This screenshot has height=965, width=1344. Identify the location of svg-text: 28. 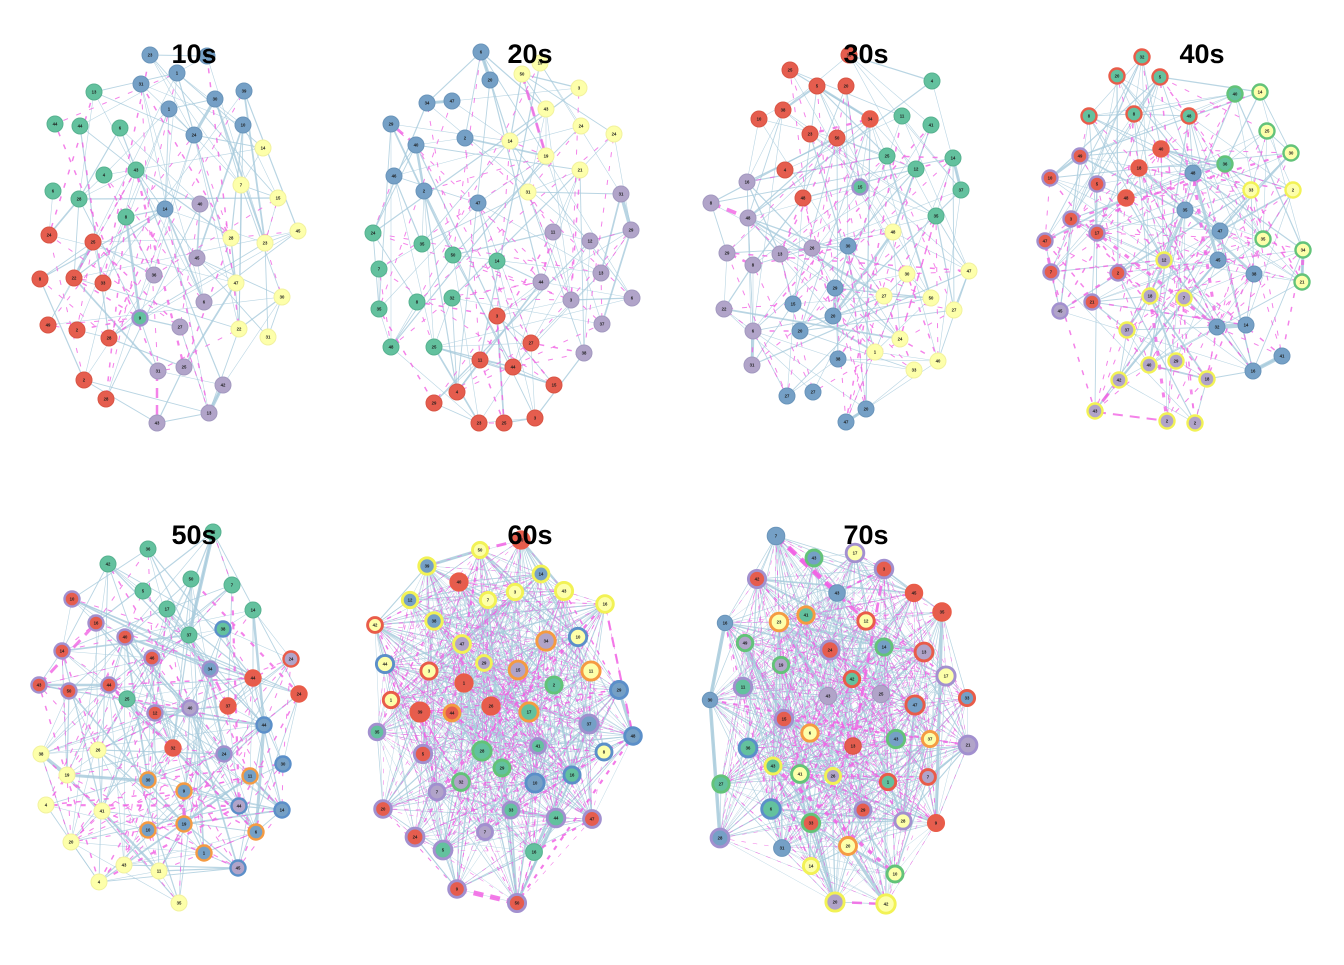
(231, 238).